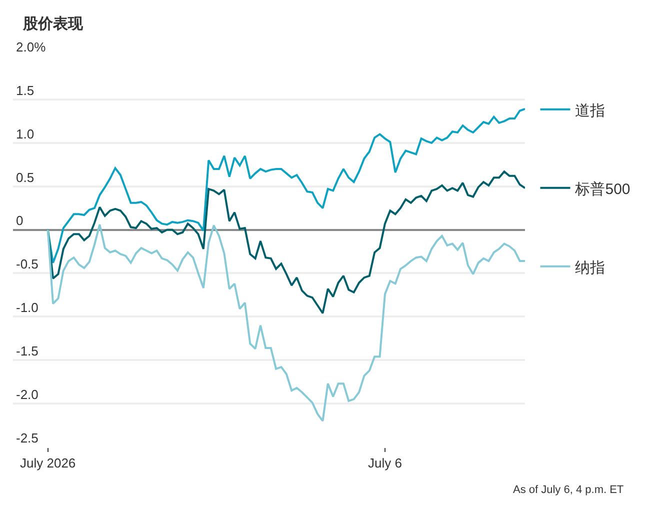 The width and height of the screenshot is (649, 509). Describe the element at coordinates (25, 177) in the screenshot. I see `y-tick-label: 0.5` at that location.